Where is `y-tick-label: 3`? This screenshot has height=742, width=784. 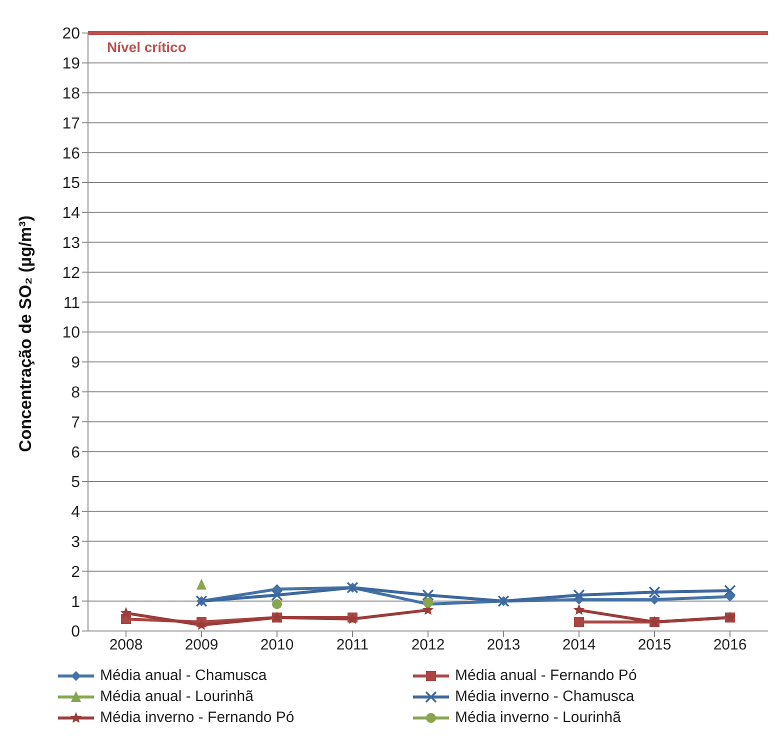 y-tick-label: 3 is located at coordinates (75, 542).